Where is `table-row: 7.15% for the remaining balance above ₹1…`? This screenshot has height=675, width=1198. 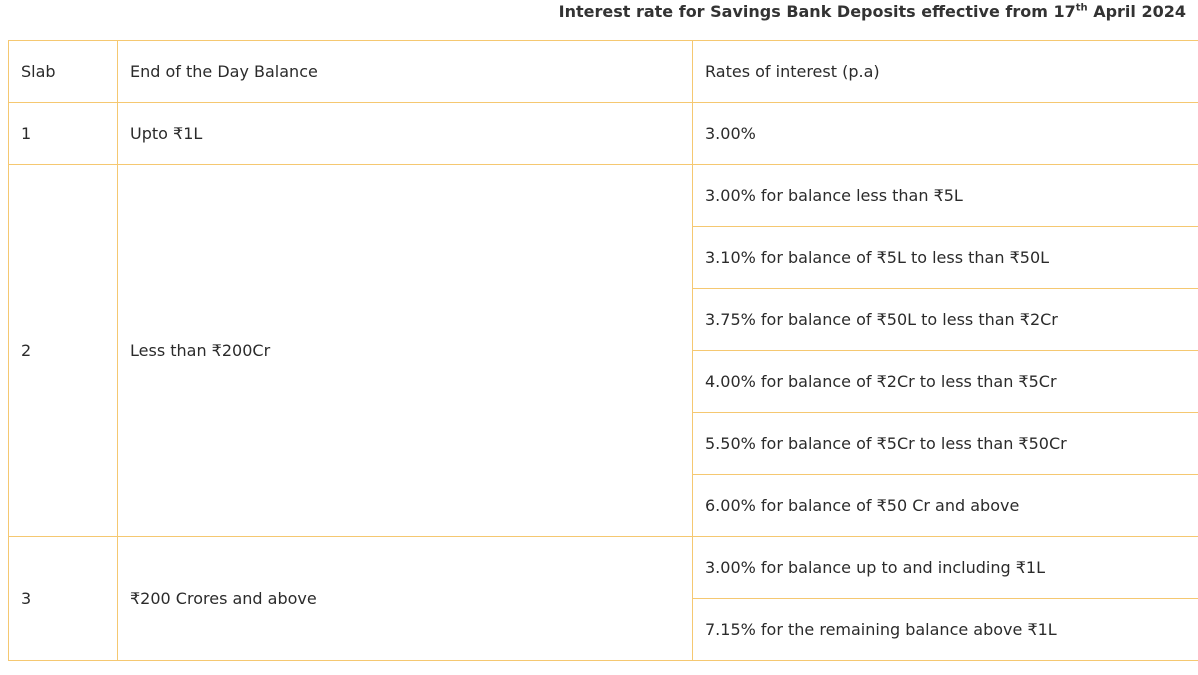
table-row: 7.15% for the remaining balance above ₹1… is located at coordinates (603, 629).